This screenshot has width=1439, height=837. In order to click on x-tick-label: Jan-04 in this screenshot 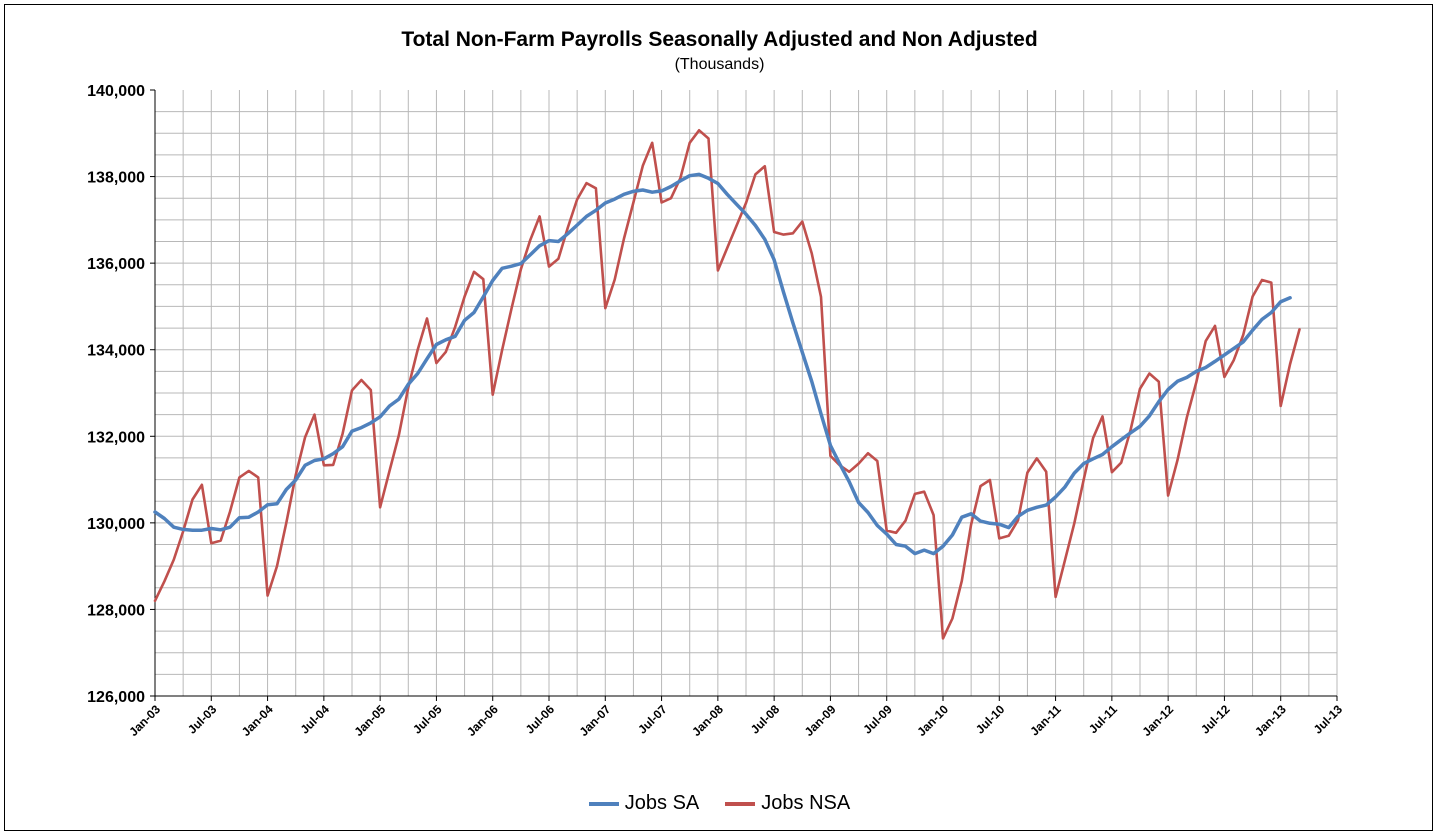, I will do `click(257, 720)`.